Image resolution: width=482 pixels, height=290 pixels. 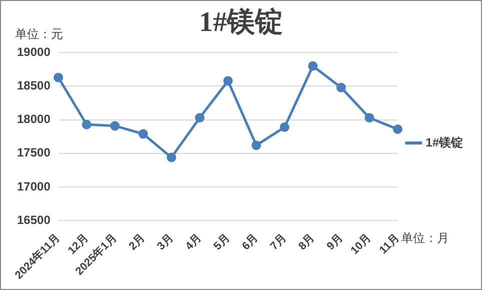 What do you see at coordinates (361, 244) in the screenshot?
I see `x-tick-label: 10月` at bounding box center [361, 244].